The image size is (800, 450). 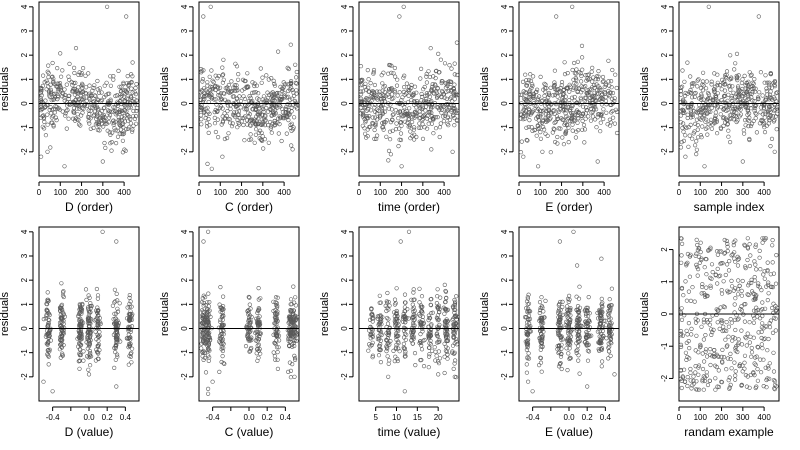 What do you see at coordinates (504, 377) in the screenshot?
I see `y-tick-label: -2` at bounding box center [504, 377].